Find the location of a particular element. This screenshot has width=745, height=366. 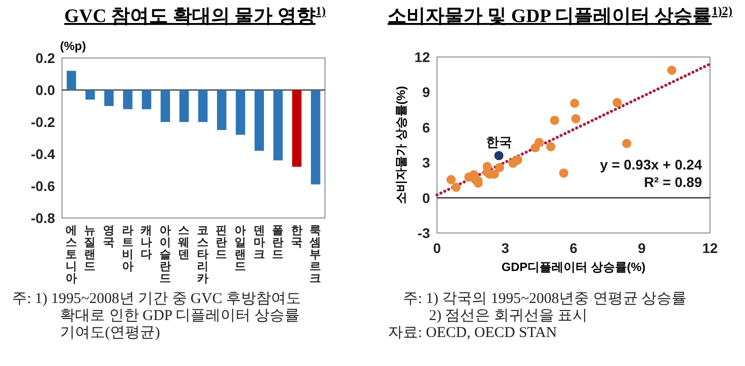

series-label: 한국 is located at coordinates (499, 142).